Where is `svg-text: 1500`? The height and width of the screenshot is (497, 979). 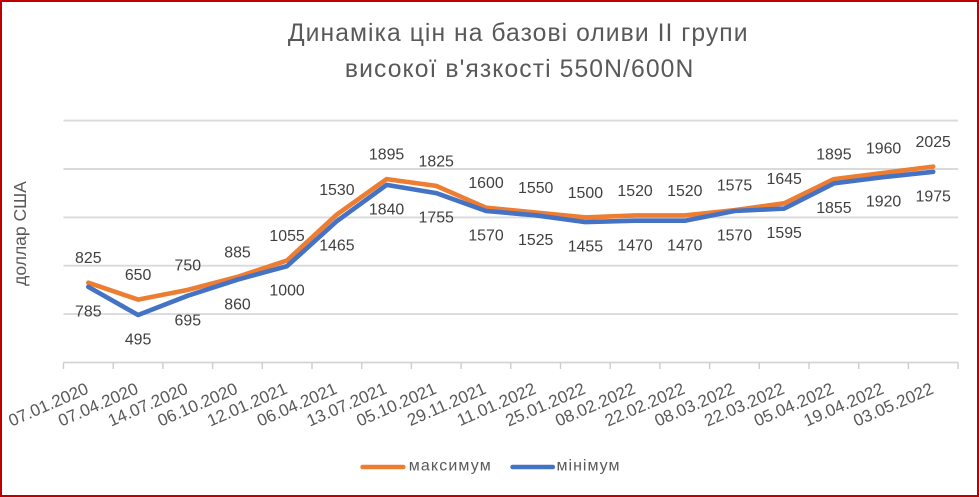
svg-text: 1500 is located at coordinates (586, 193).